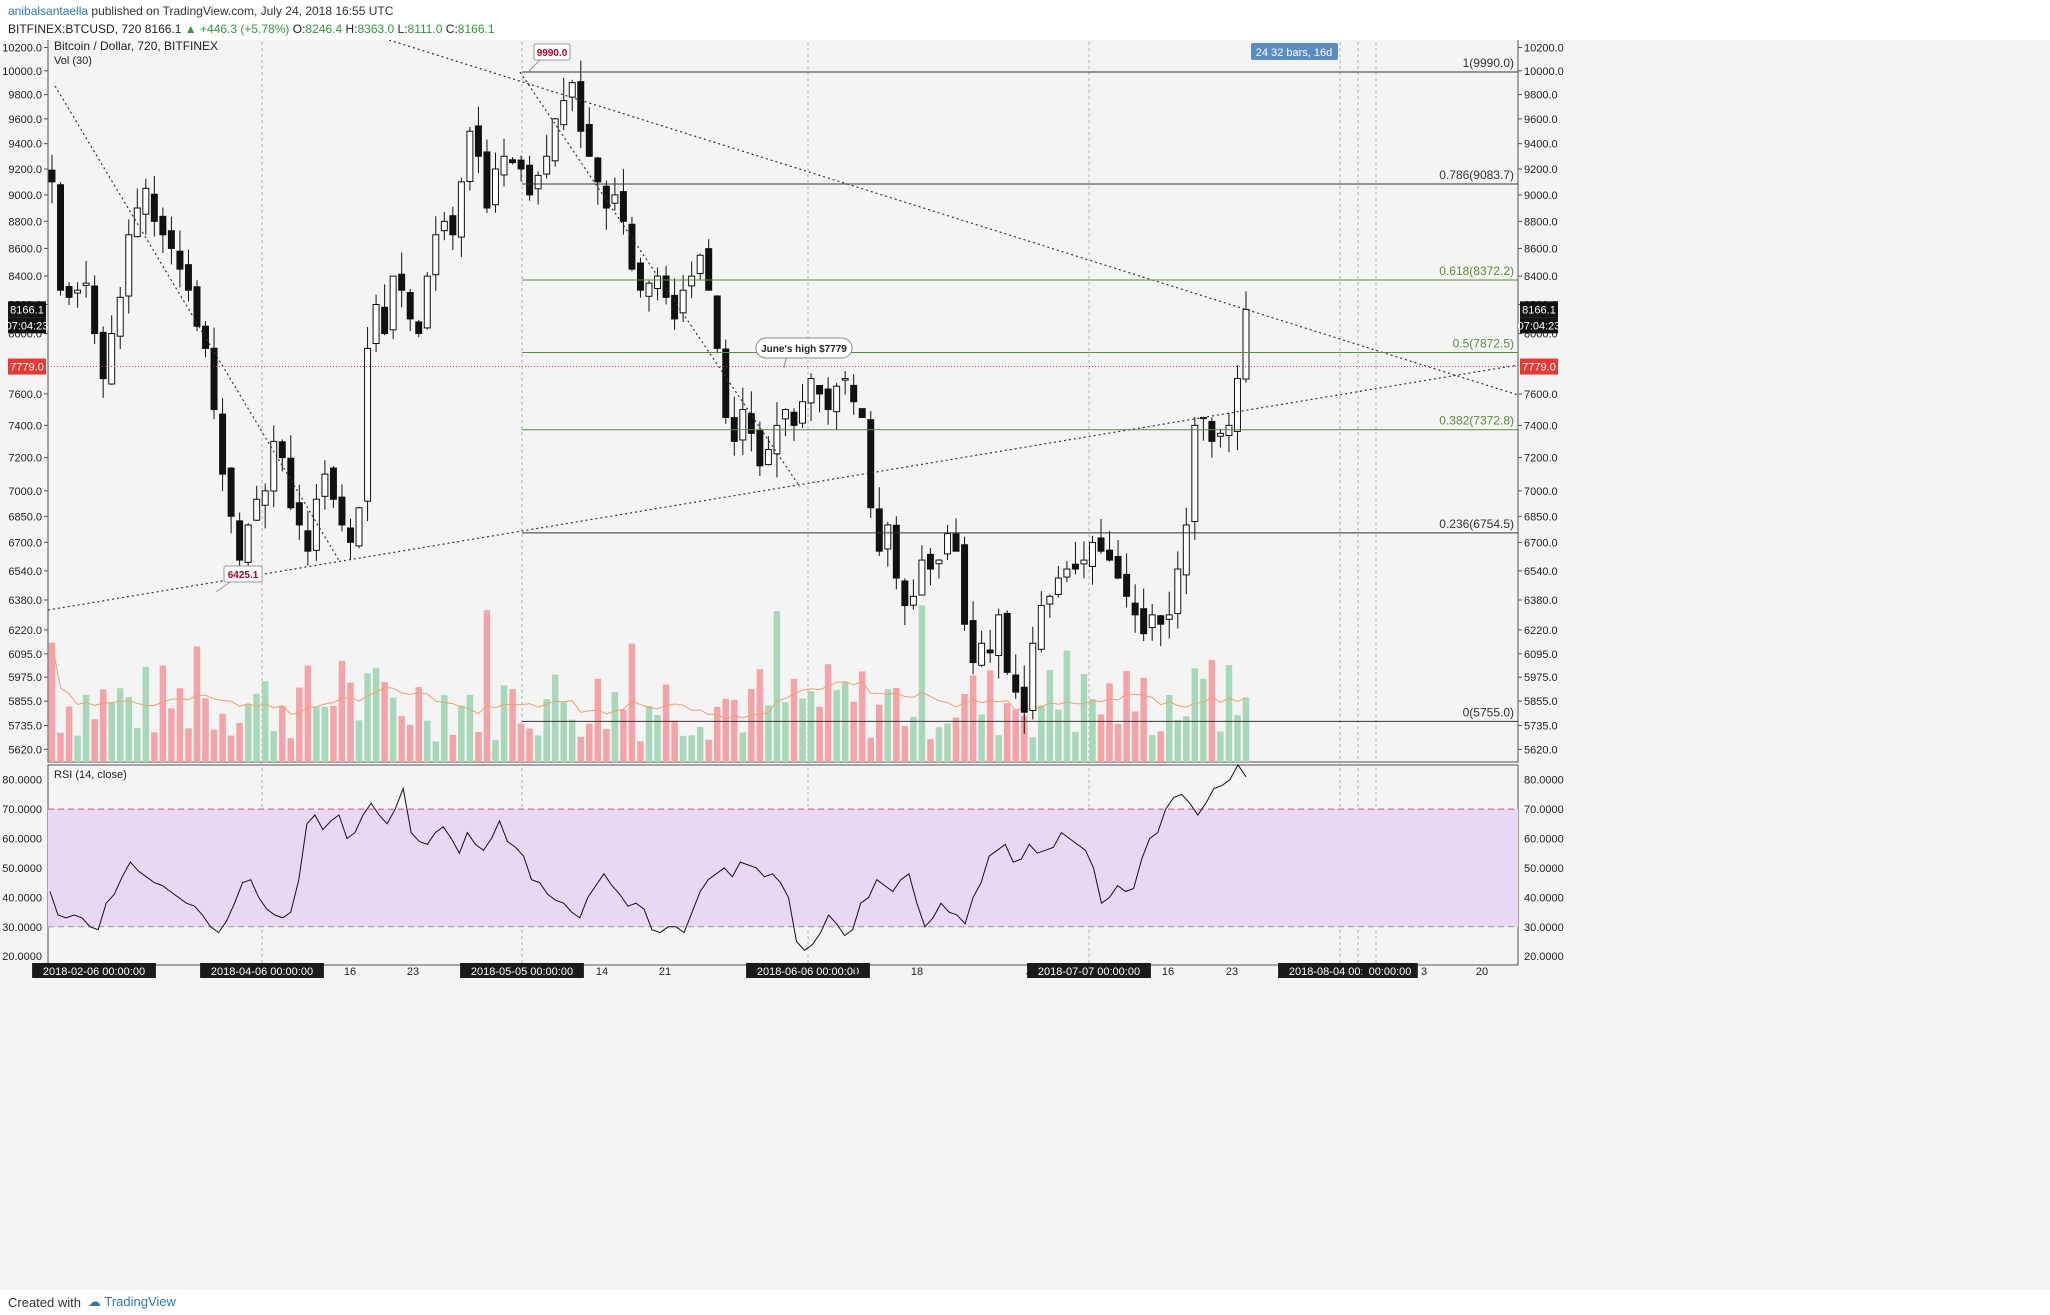 This screenshot has width=2050, height=1315. Describe the element at coordinates (1544, 869) in the screenshot. I see `rsi-axis-label-right: 50.0000` at that location.